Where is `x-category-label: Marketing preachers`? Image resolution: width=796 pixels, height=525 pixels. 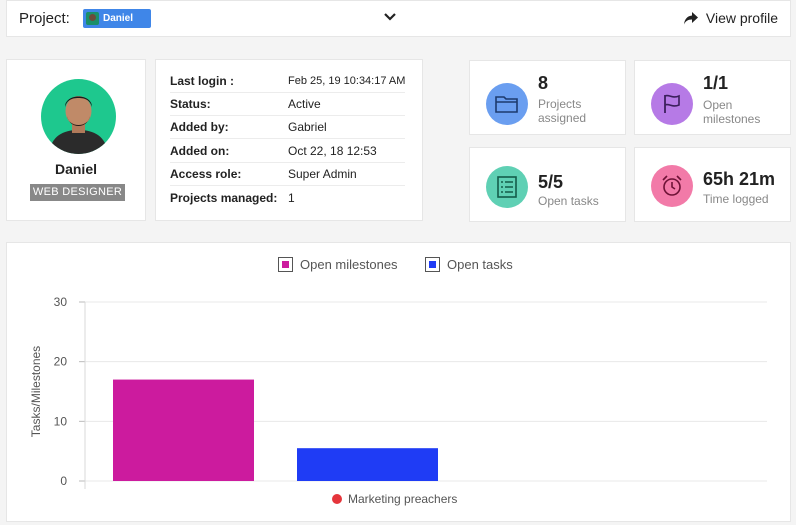 x-category-label: Marketing preachers is located at coordinates (394, 499).